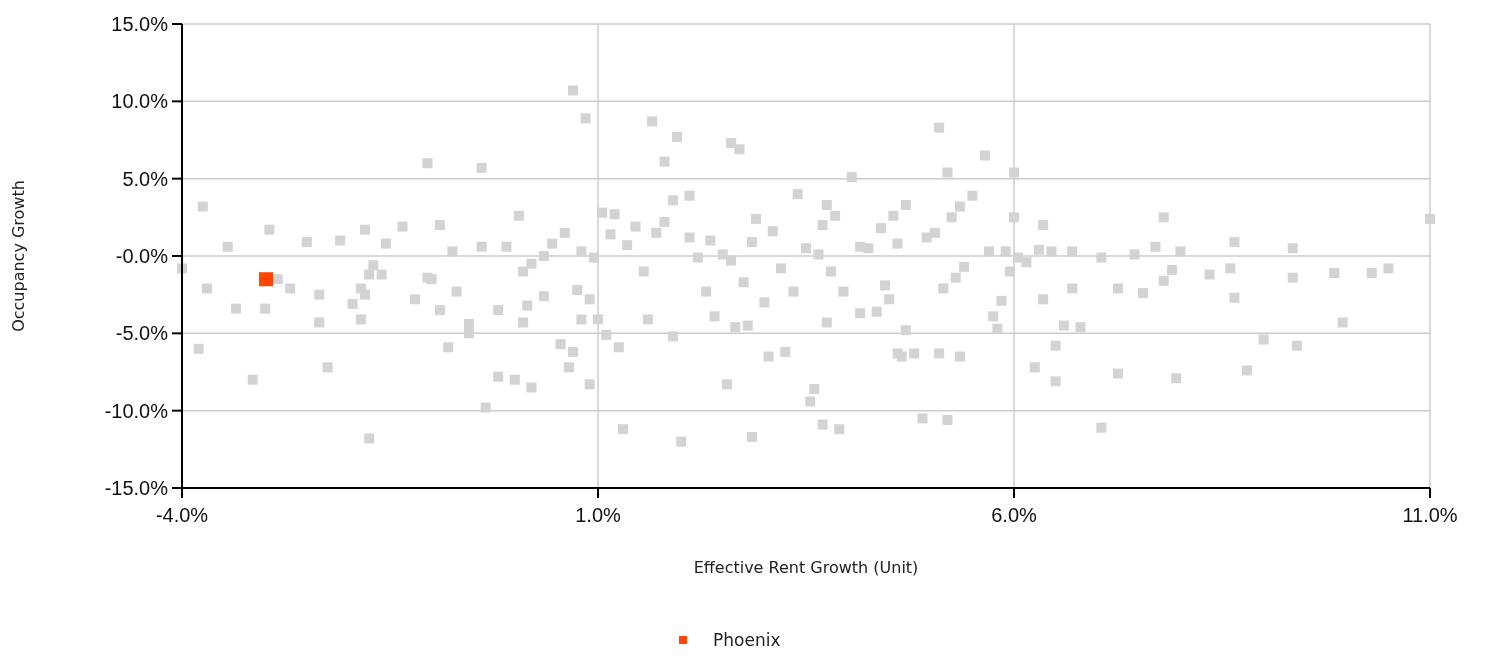 This screenshot has height=658, width=1486. What do you see at coordinates (142, 333) in the screenshot?
I see `y-tick-label: -5.0%` at bounding box center [142, 333].